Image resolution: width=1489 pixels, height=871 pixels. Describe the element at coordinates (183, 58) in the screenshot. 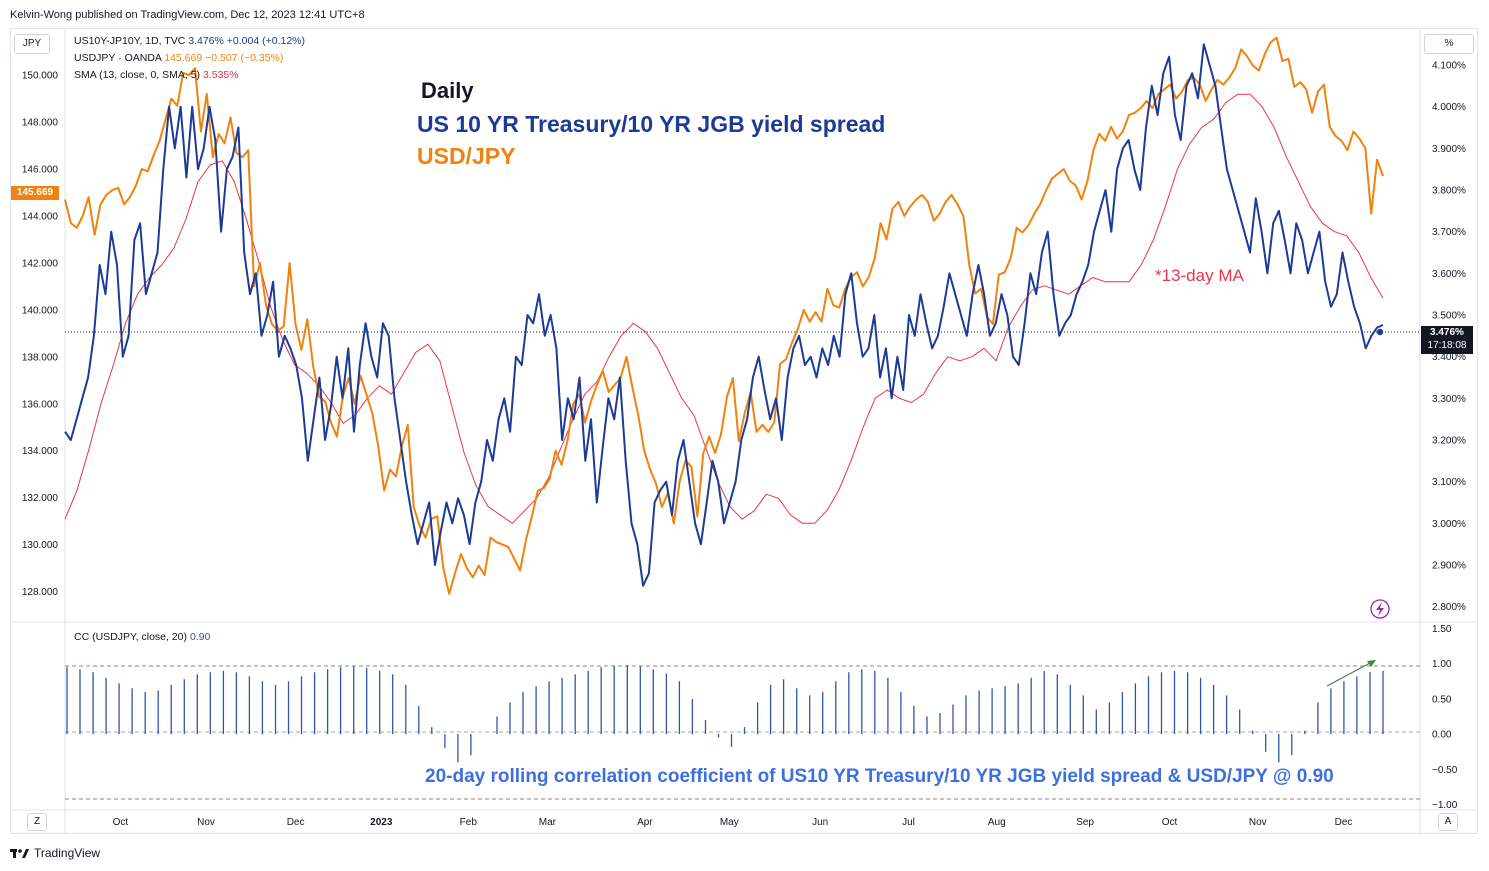

I see `legend-usdjpy-value: 145.669` at that location.